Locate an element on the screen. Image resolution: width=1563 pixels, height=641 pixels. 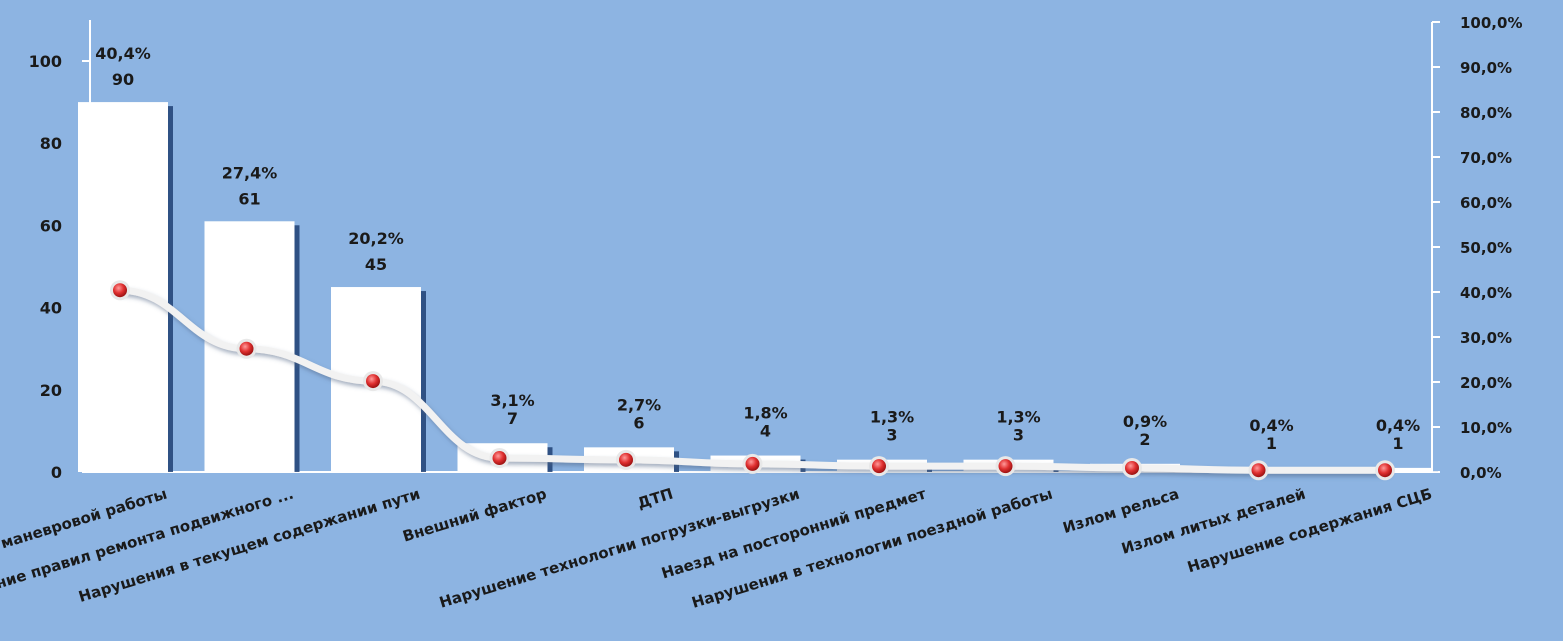
percent-label: 20,2% is located at coordinates (376, 238).